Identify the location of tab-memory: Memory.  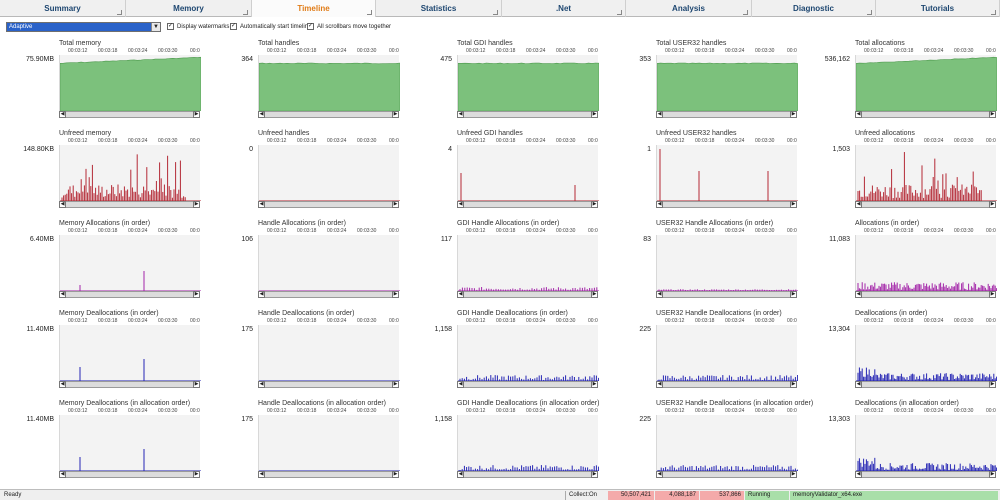
(189, 8).